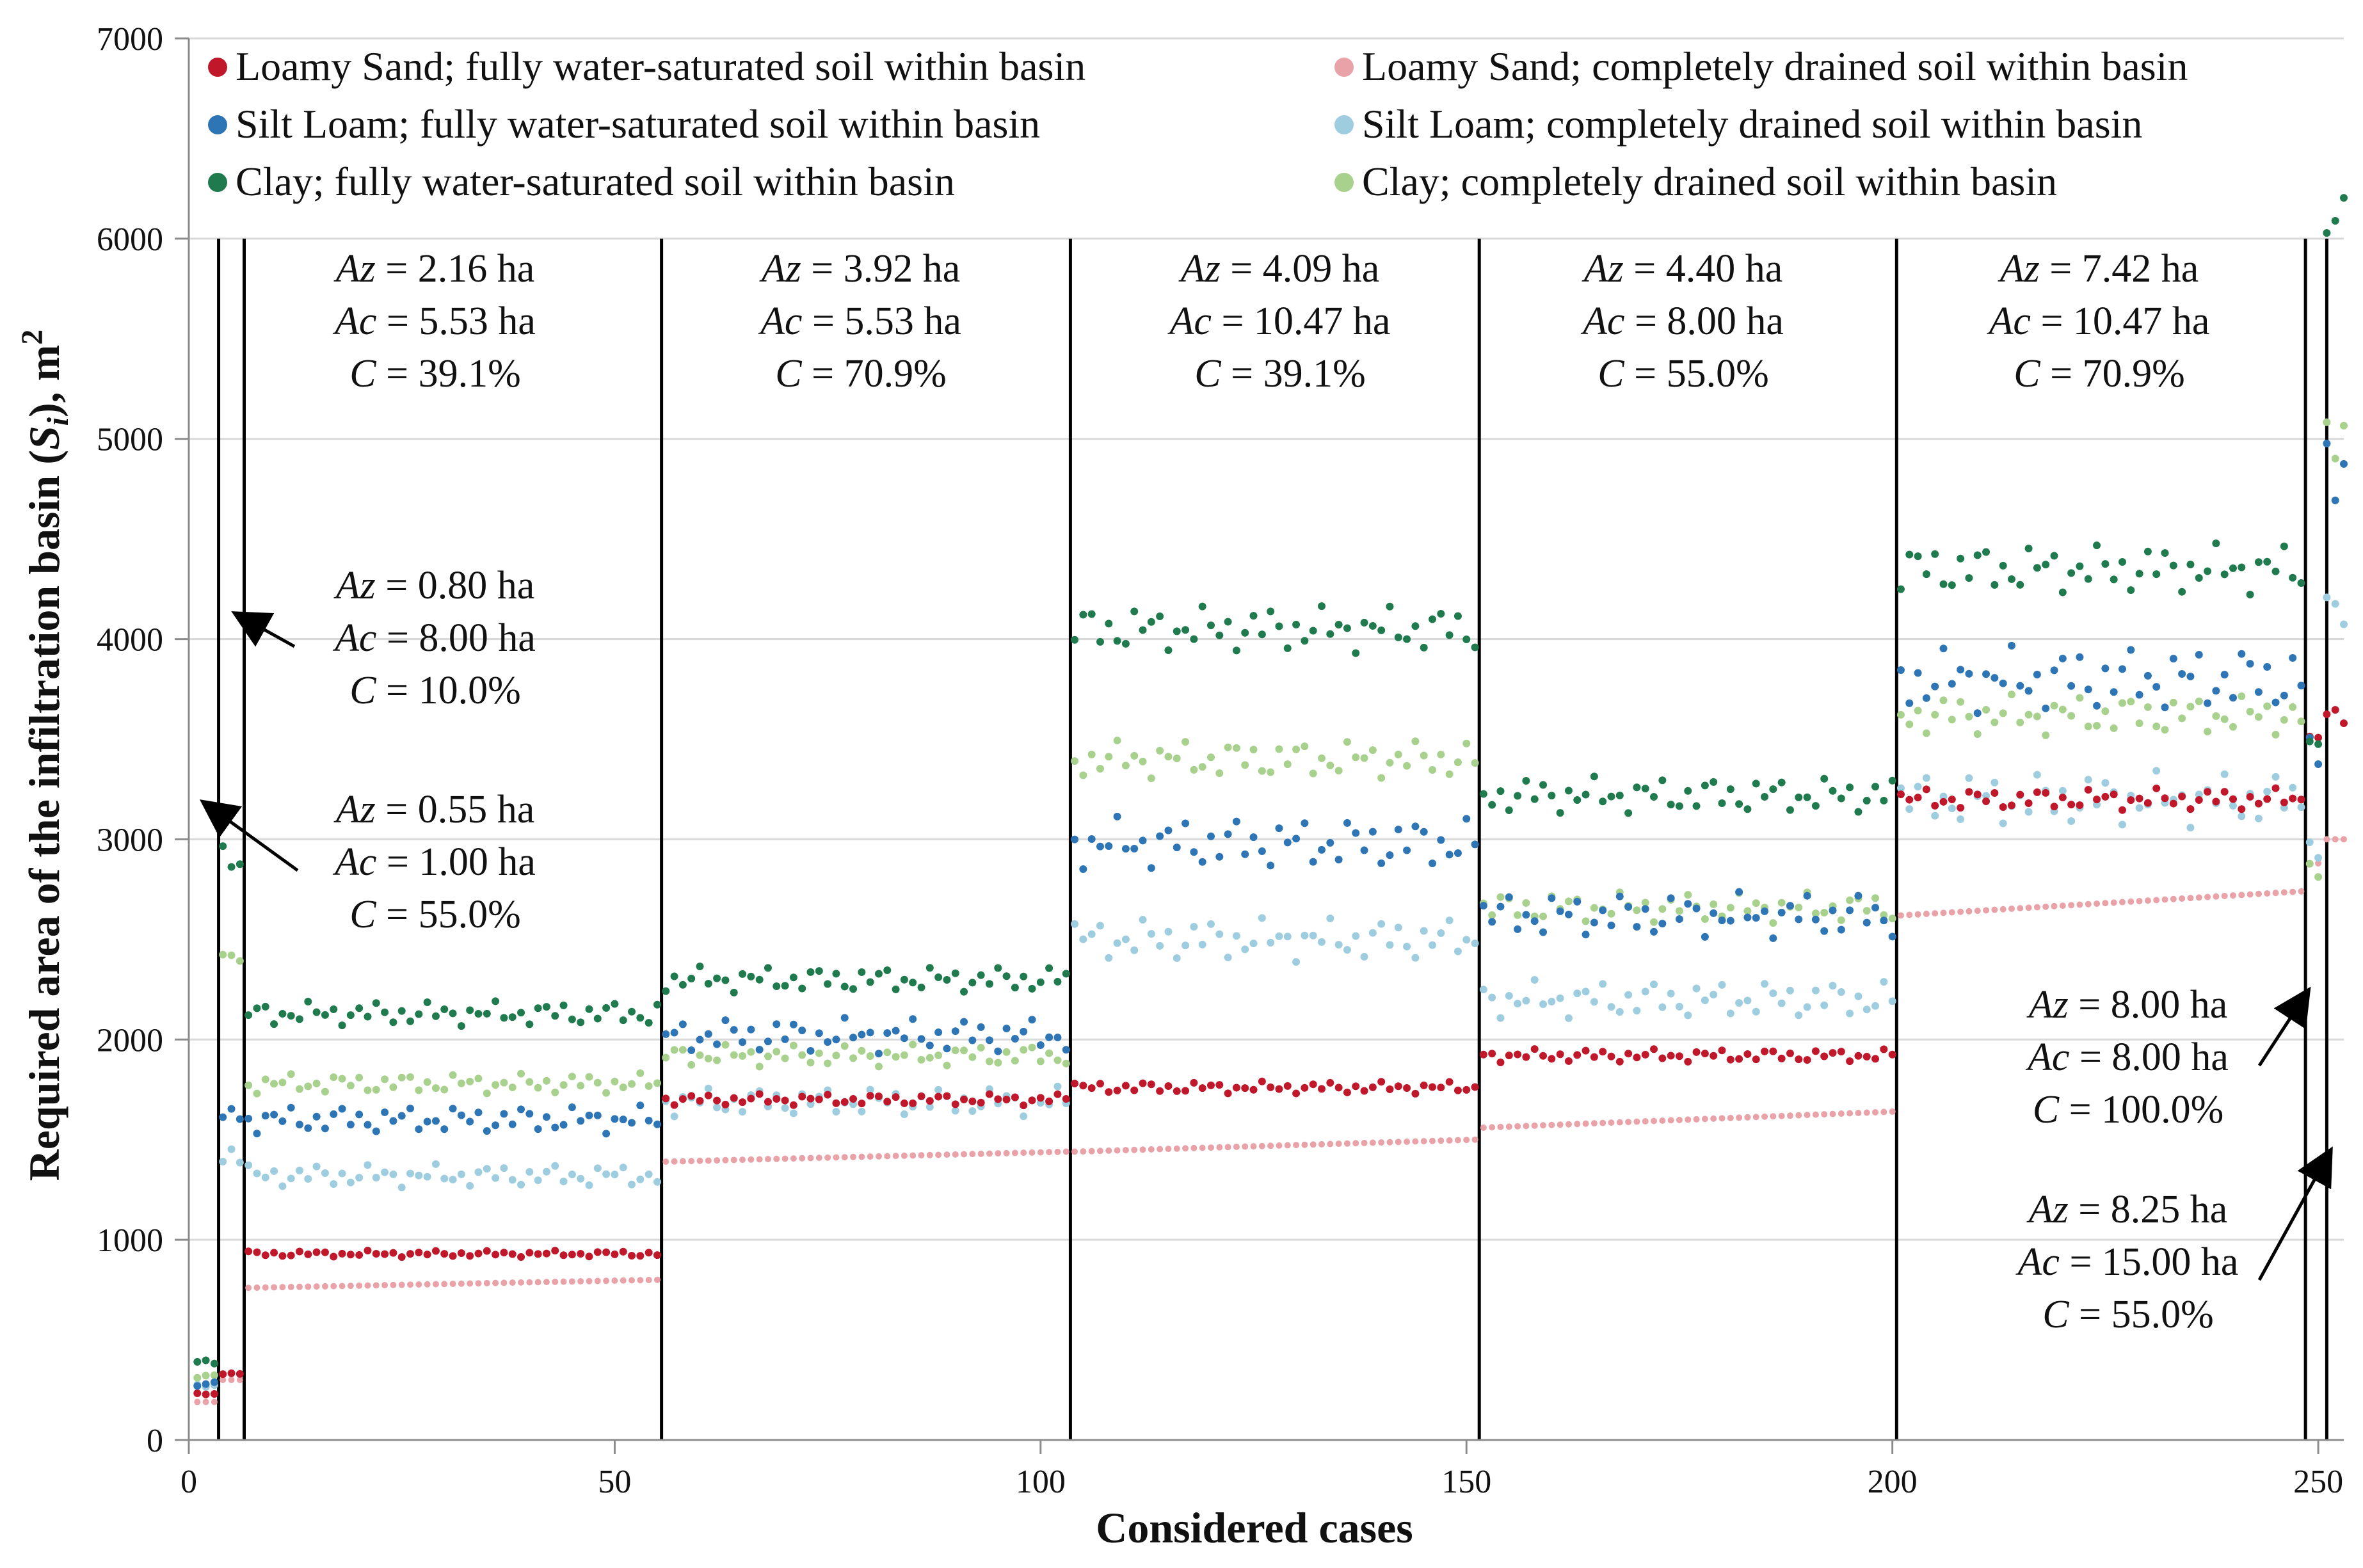 The image size is (2363, 1568). I want to click on annotation-line: Az = 4.09 ha, so click(1278, 269).